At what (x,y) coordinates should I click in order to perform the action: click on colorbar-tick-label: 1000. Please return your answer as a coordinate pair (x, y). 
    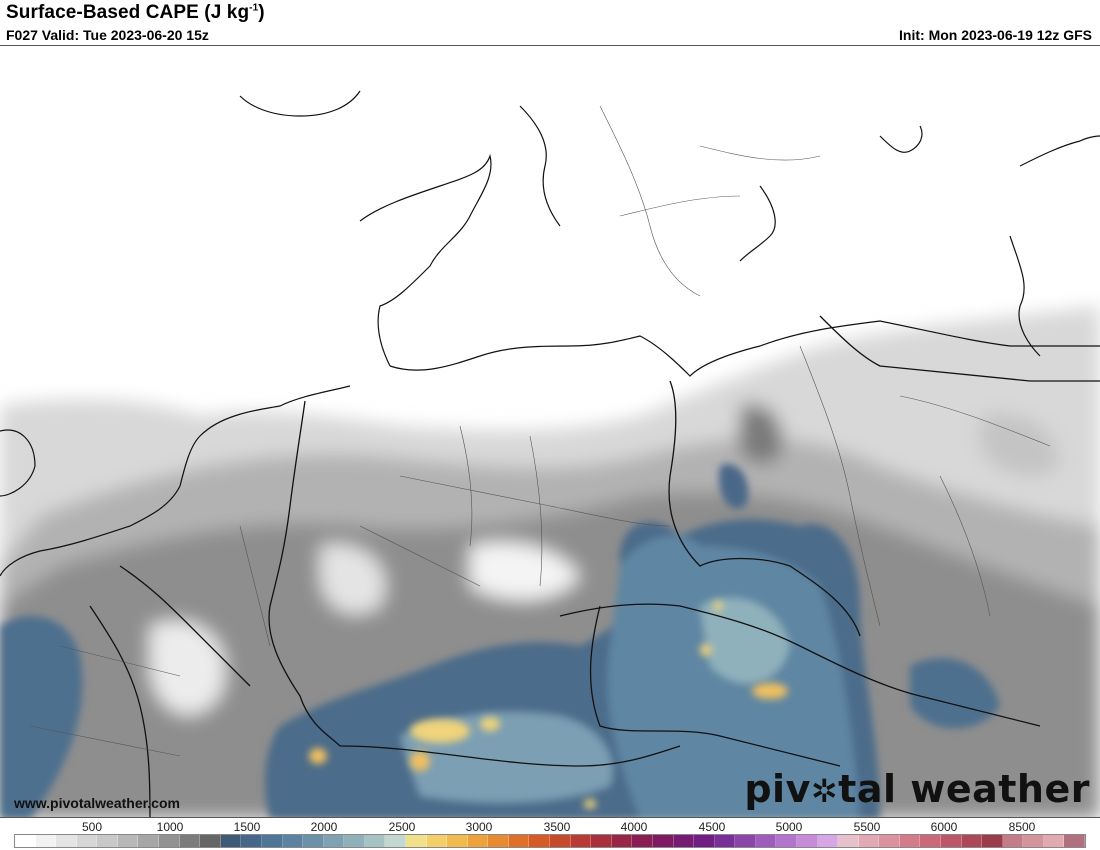
    Looking at the image, I should click on (170, 827).